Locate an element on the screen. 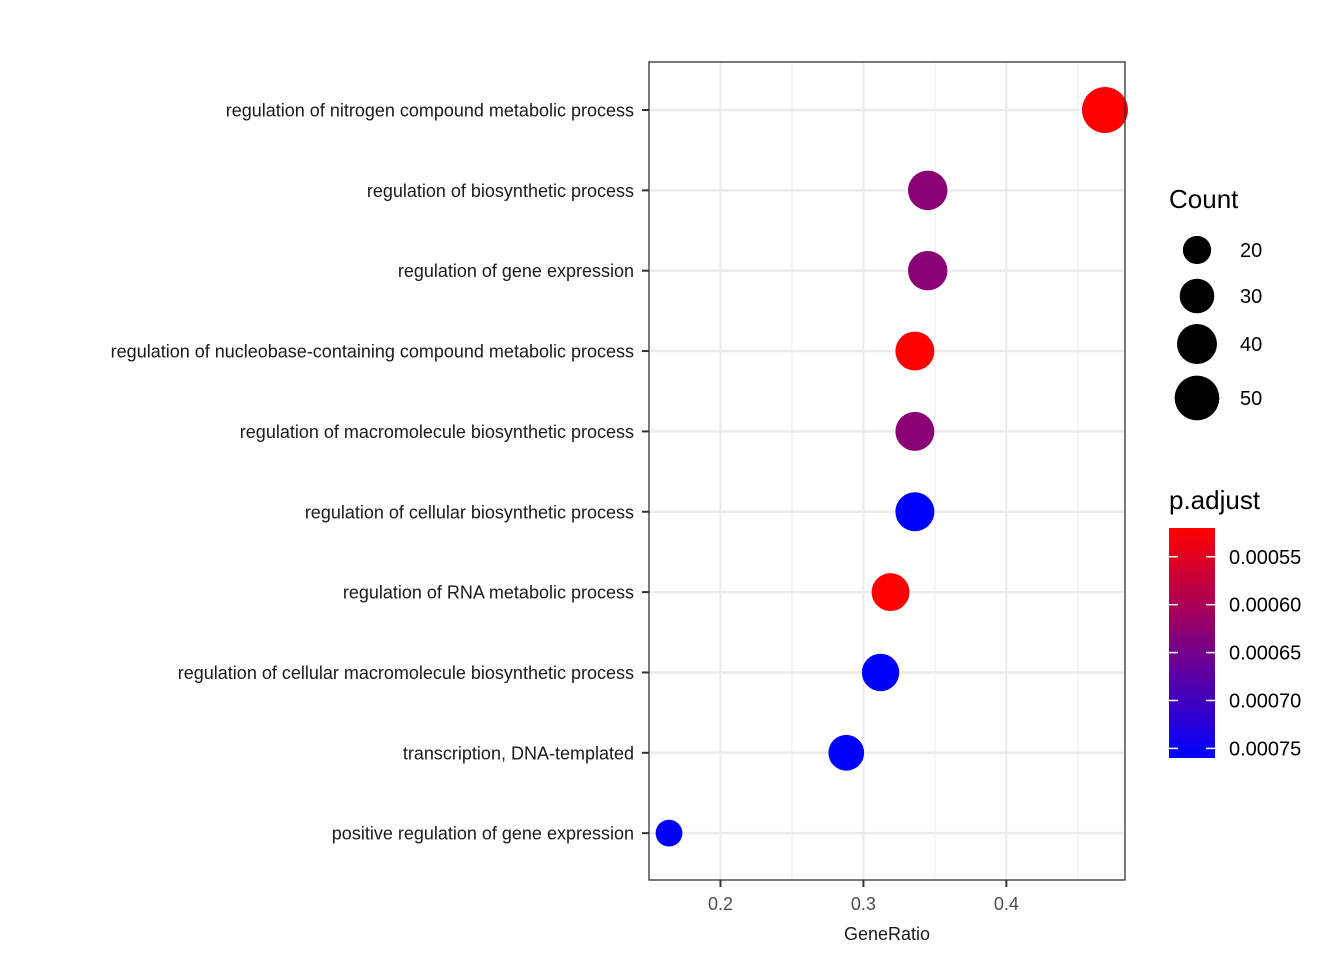 The image size is (1344, 965). count-legend: Count 20 30 40 50 is located at coordinates (1215, 302).